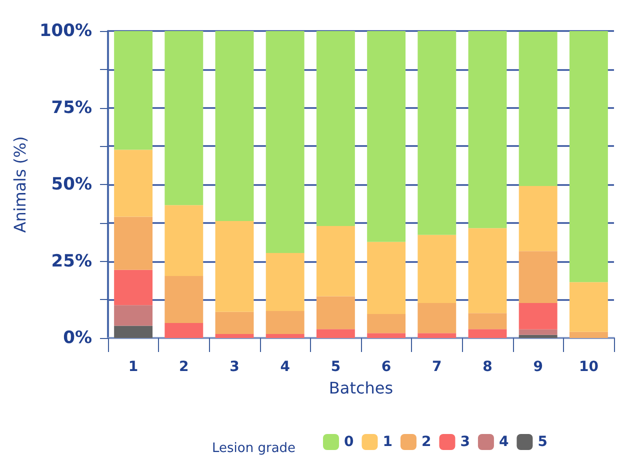 This screenshot has height=467, width=624. I want to click on x-tick-label: 10, so click(588, 367).